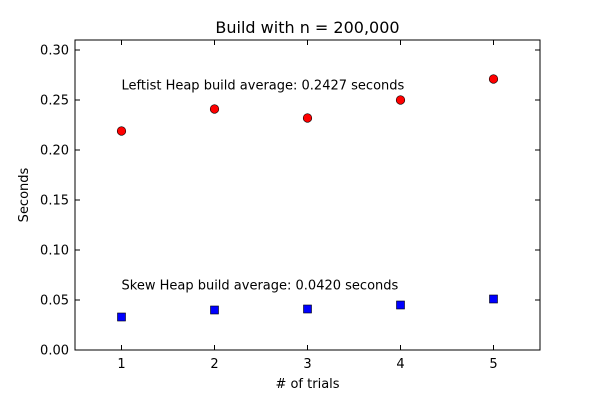 The image size is (600, 404). I want to click on annotation-text: Skew Heap build average: 0.0420 seconds, so click(260, 285).